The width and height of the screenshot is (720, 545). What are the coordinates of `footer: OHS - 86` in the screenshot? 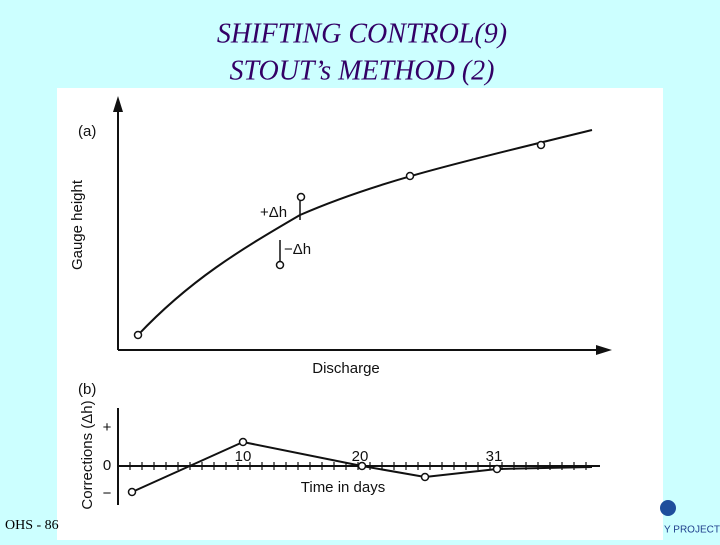 It's located at (32, 525).